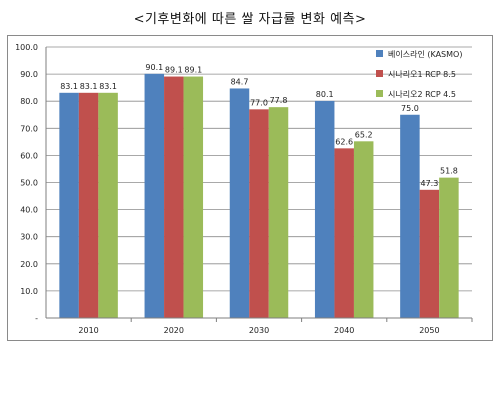 The image size is (500, 411). What do you see at coordinates (422, 94) in the screenshot?
I see `legend-entry: 시나리오2 RCP 4.5` at bounding box center [422, 94].